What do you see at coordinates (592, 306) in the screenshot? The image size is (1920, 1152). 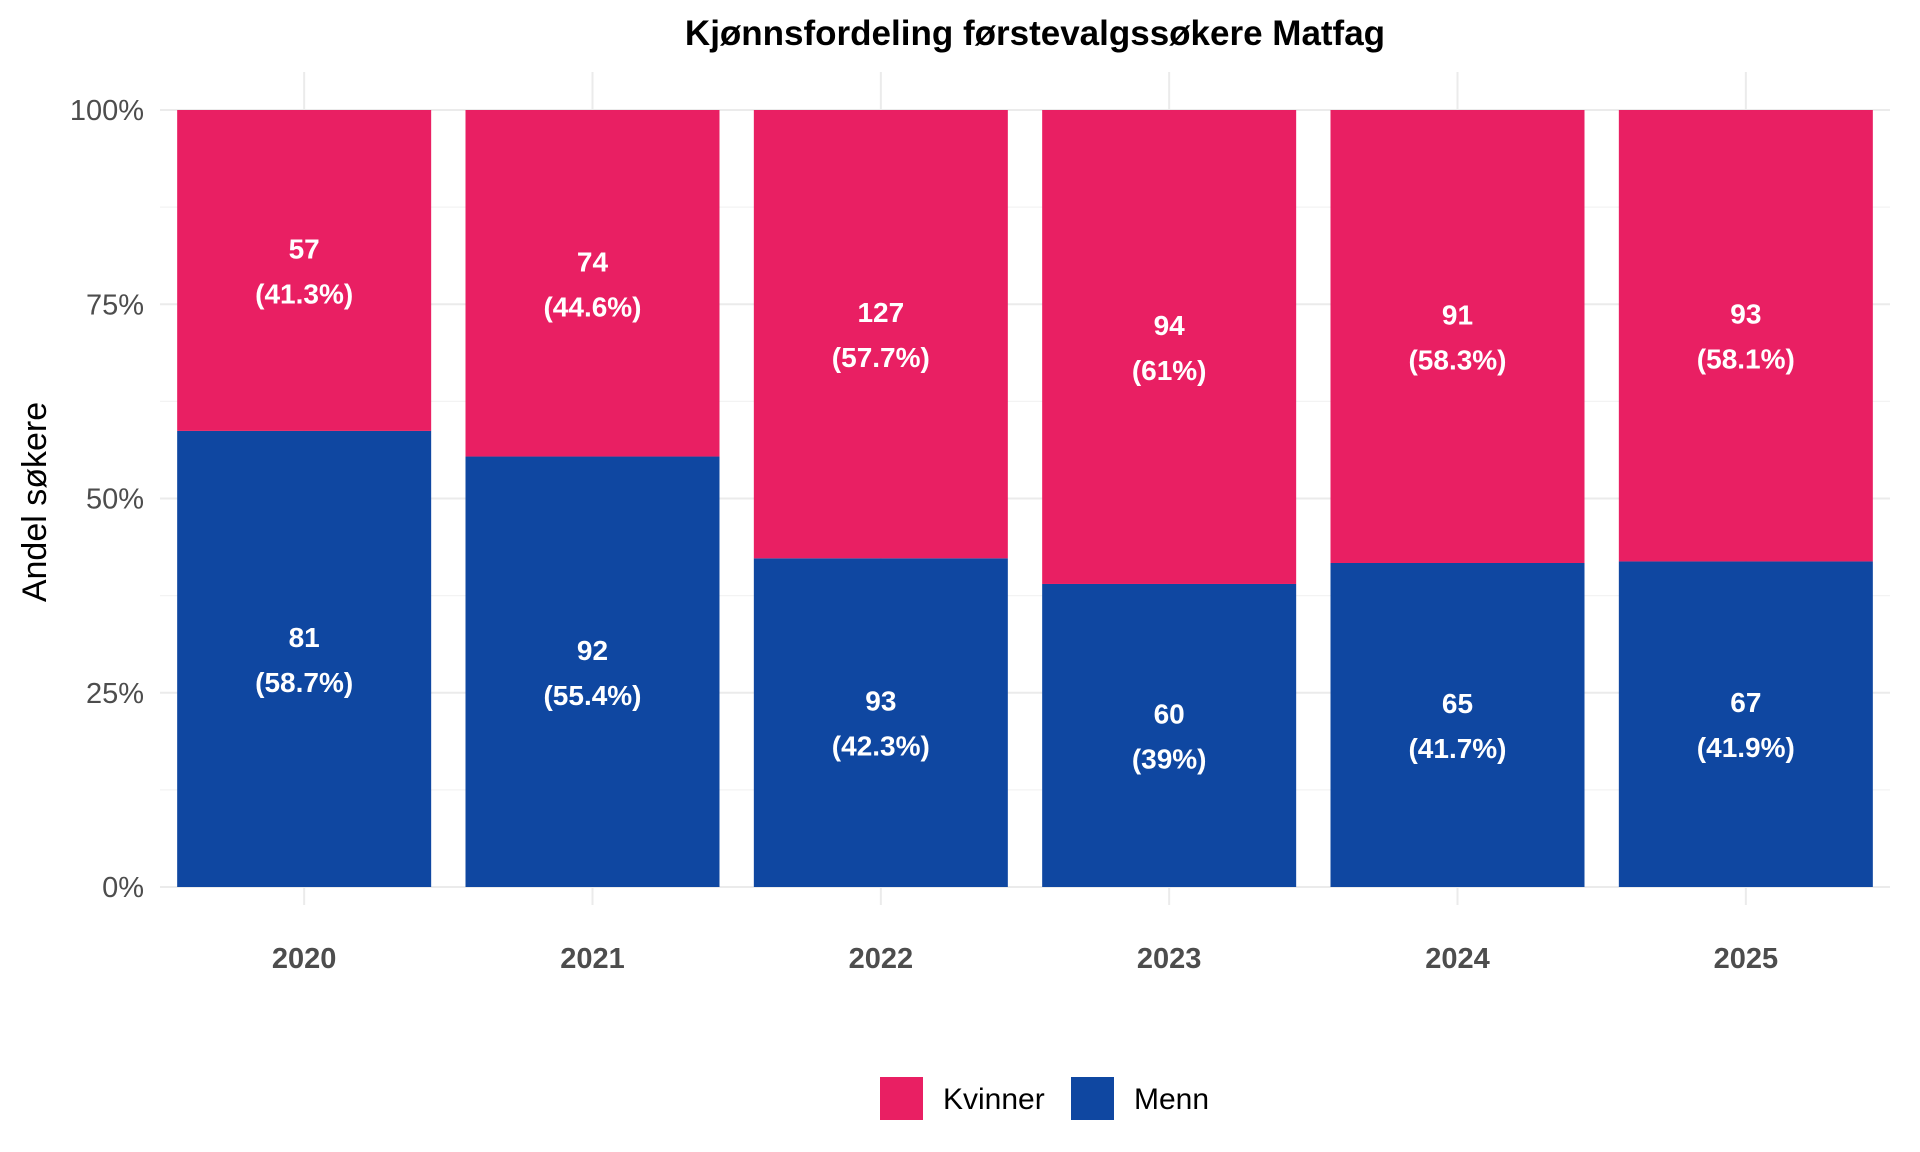 I see `bar-percent-label: (44.6%)` at bounding box center [592, 306].